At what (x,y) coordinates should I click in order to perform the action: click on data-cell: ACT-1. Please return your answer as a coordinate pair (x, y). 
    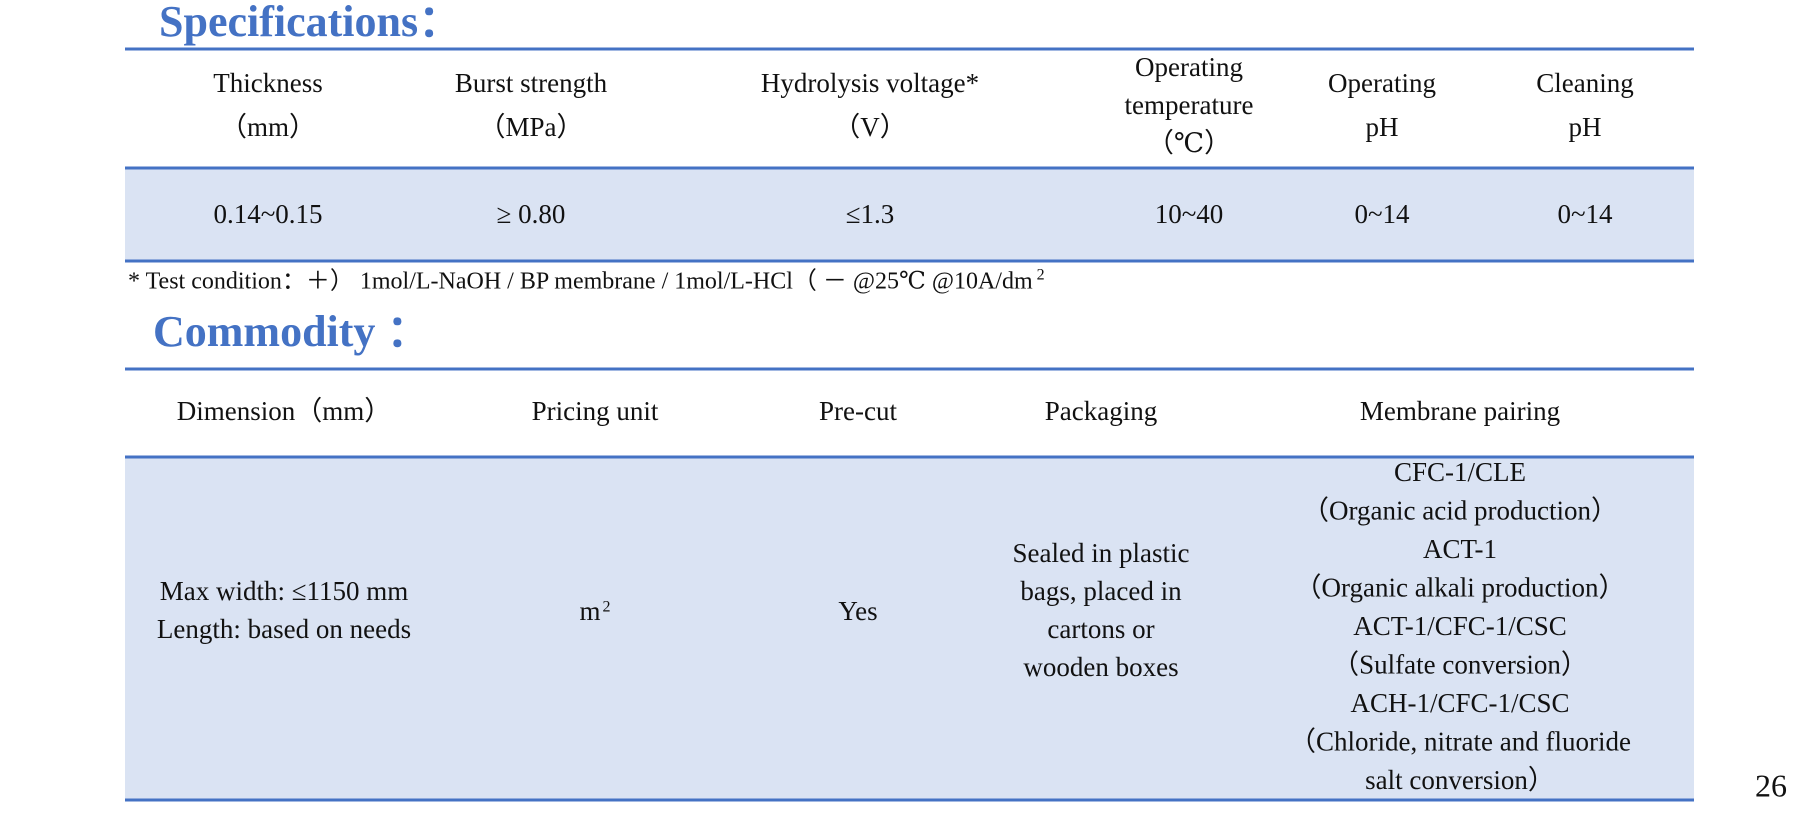
    Looking at the image, I should click on (1460, 549).